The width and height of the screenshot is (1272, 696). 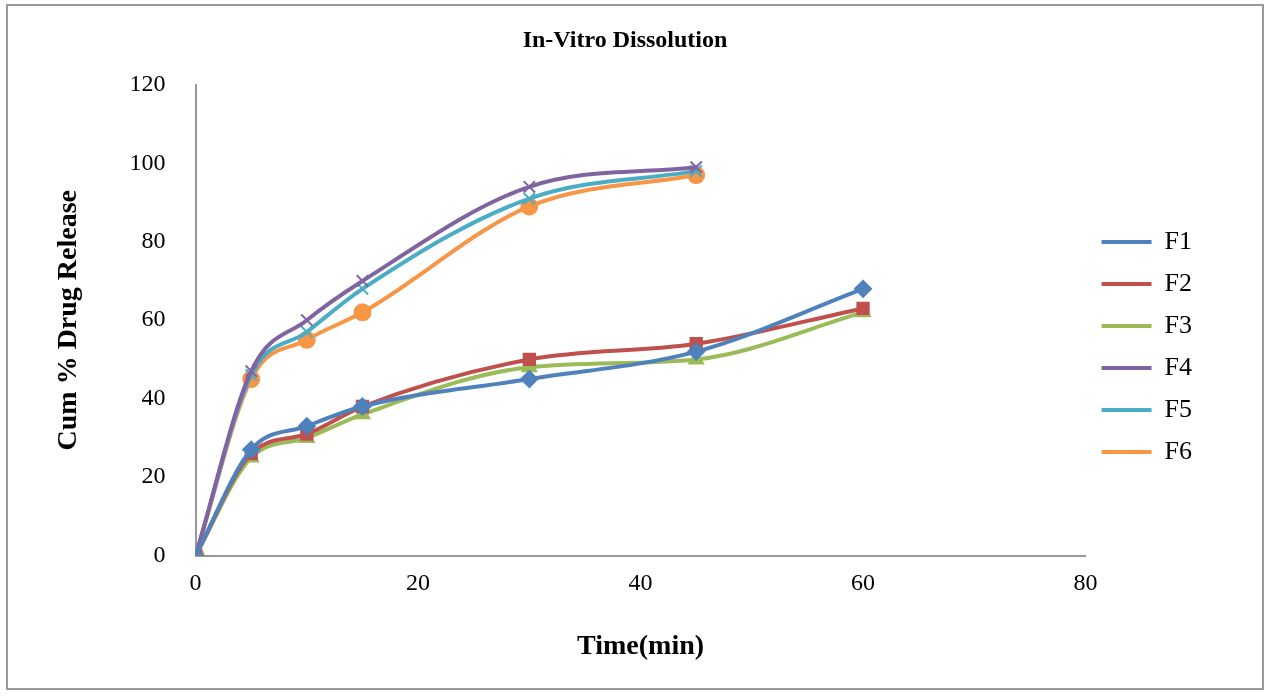 What do you see at coordinates (153, 318) in the screenshot?
I see `y-tick-label: 60` at bounding box center [153, 318].